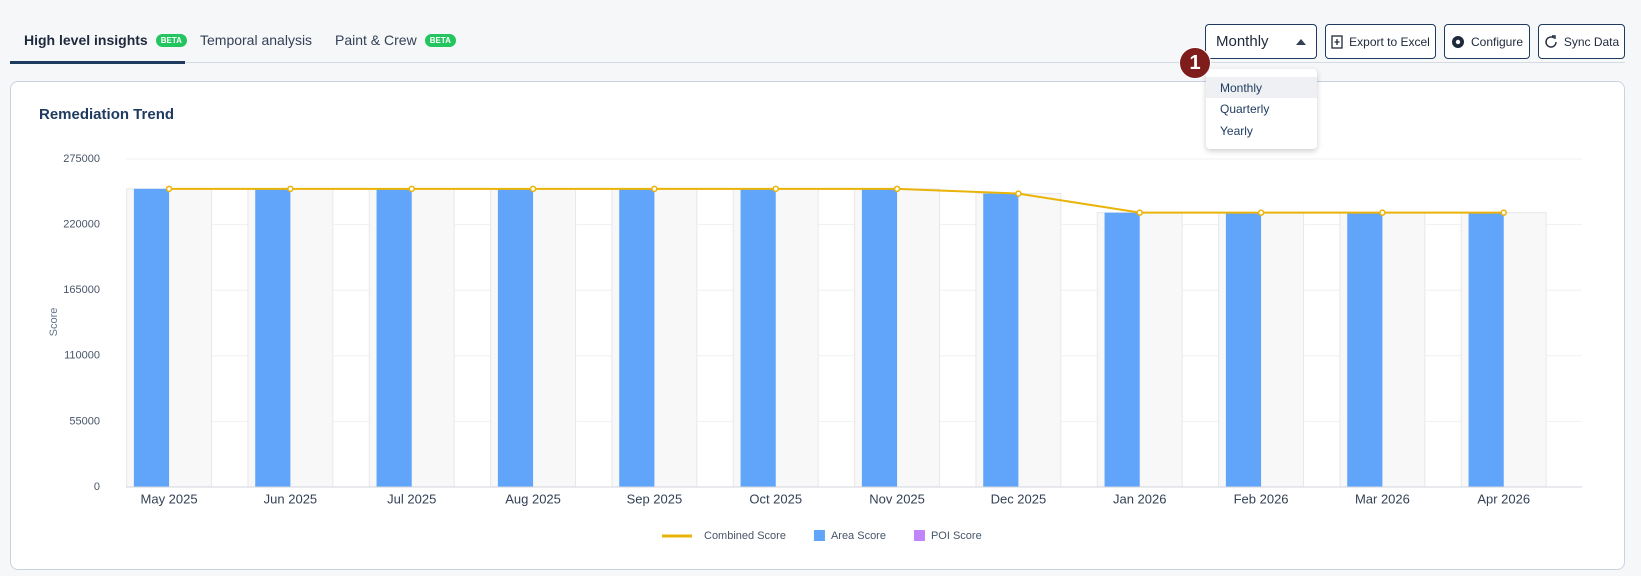 The width and height of the screenshot is (1641, 576). Describe the element at coordinates (1019, 498) in the screenshot. I see `x-tick-label: Dec 2025` at that location.